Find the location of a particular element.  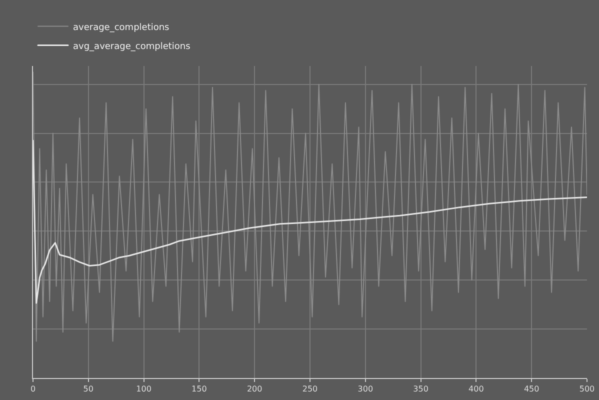

x-tick-label: 350 is located at coordinates (420, 389).